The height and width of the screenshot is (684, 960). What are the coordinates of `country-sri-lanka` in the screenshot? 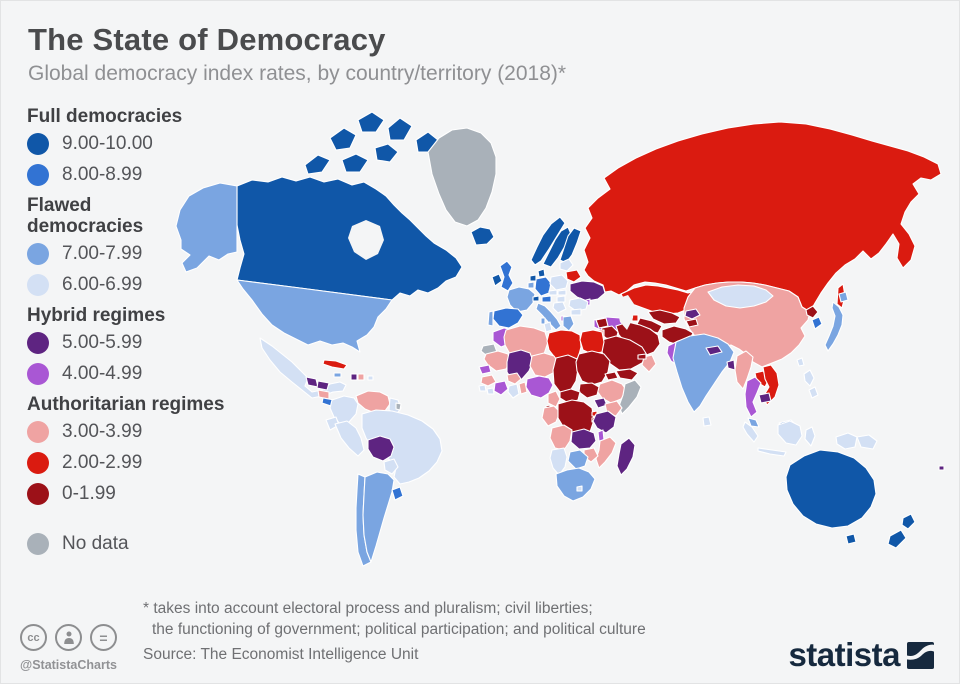 It's located at (707, 421).